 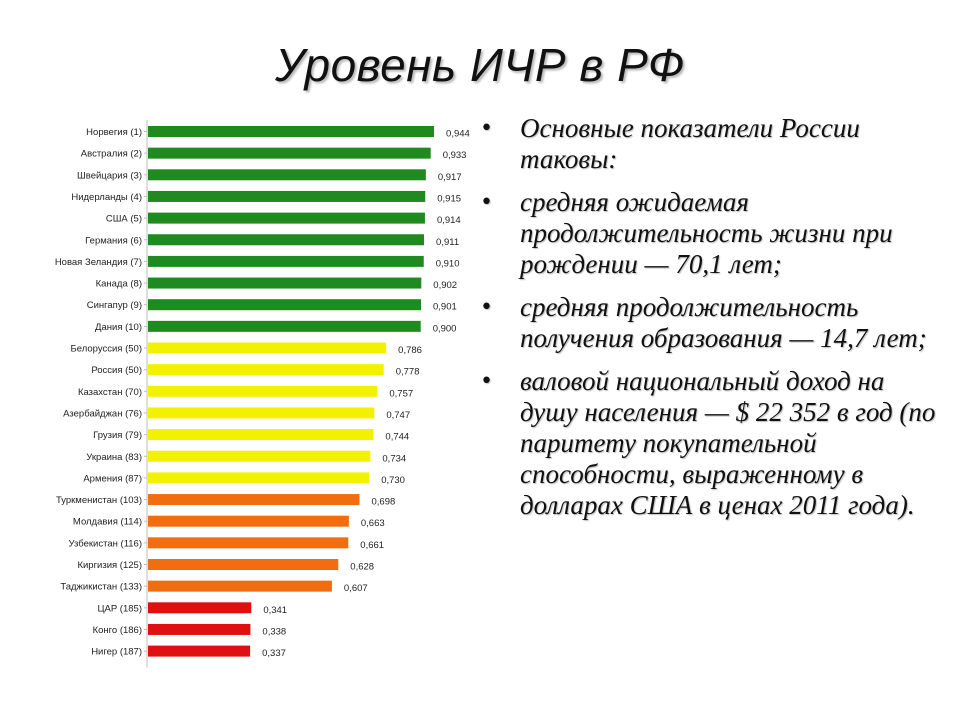 What do you see at coordinates (101, 587) in the screenshot?
I see `category-label: Таджикистан (133)` at bounding box center [101, 587].